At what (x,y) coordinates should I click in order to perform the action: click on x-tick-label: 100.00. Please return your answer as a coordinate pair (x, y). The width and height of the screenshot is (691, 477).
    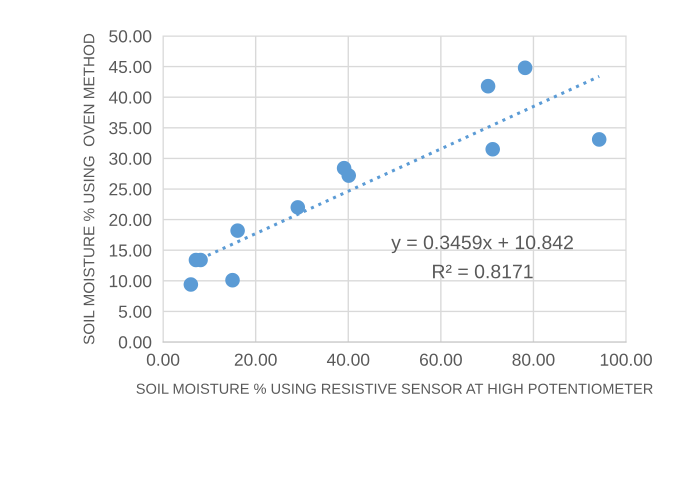
    Looking at the image, I should click on (626, 360).